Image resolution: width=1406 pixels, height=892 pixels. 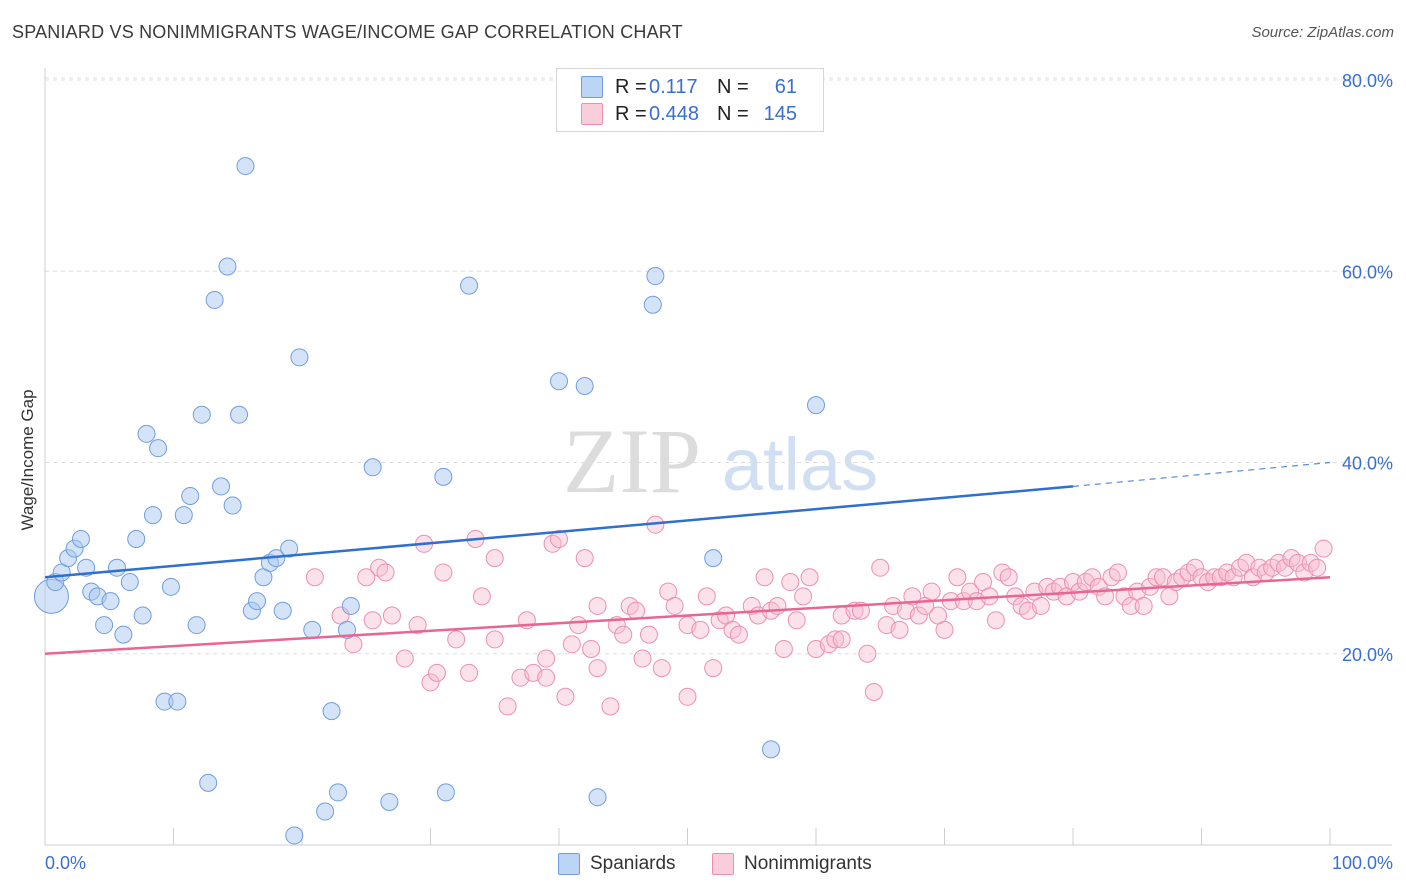 What do you see at coordinates (1362, 863) in the screenshot?
I see `x-tick-label: 100.0%` at bounding box center [1362, 863].